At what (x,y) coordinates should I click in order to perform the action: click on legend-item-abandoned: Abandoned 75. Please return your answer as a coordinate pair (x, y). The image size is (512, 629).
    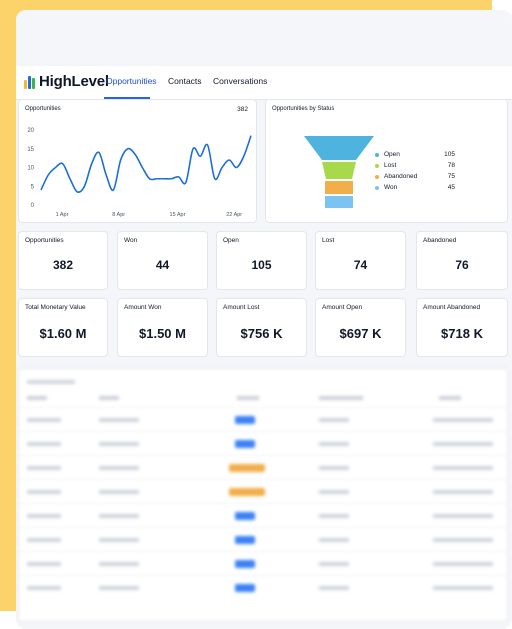
    Looking at the image, I should click on (415, 176).